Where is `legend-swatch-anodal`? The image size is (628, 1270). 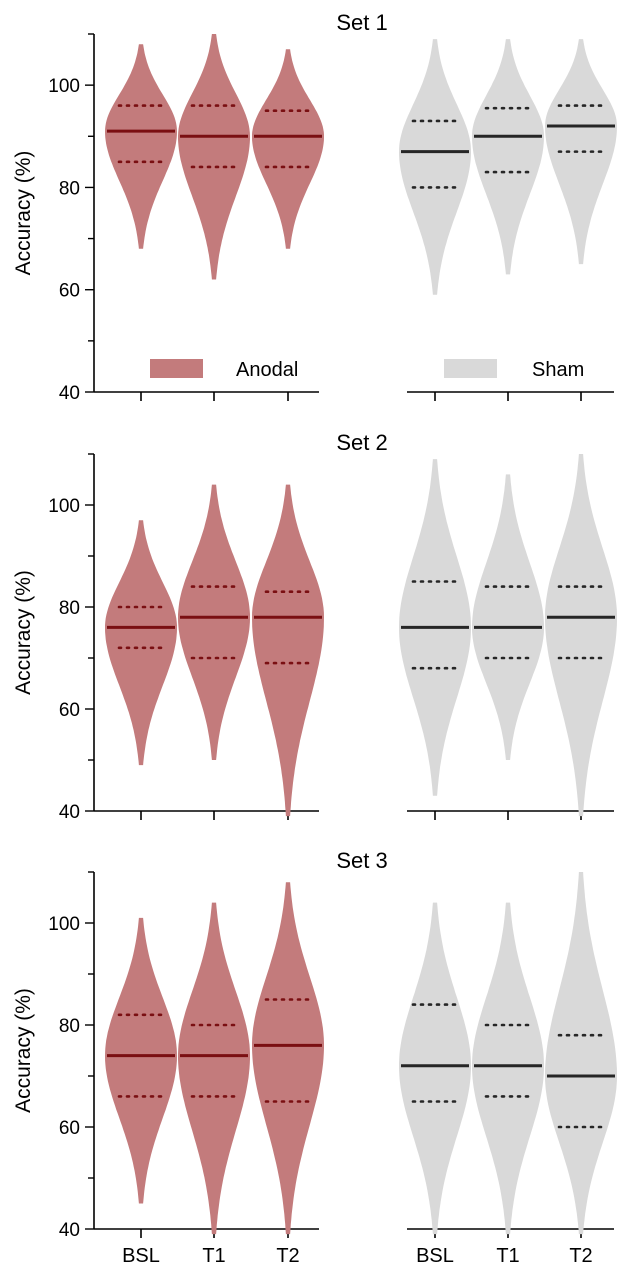
legend-swatch-anodal is located at coordinates (176, 368).